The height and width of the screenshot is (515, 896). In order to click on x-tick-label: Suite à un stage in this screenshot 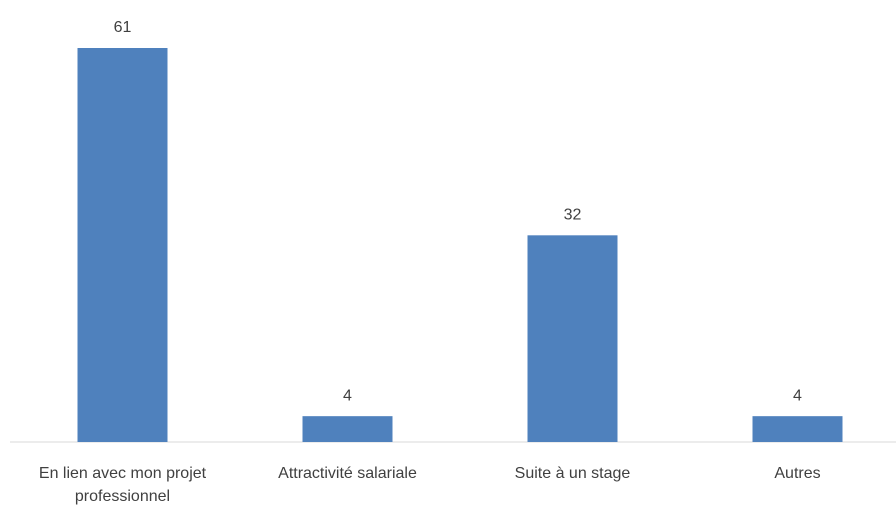, I will do `click(572, 473)`.